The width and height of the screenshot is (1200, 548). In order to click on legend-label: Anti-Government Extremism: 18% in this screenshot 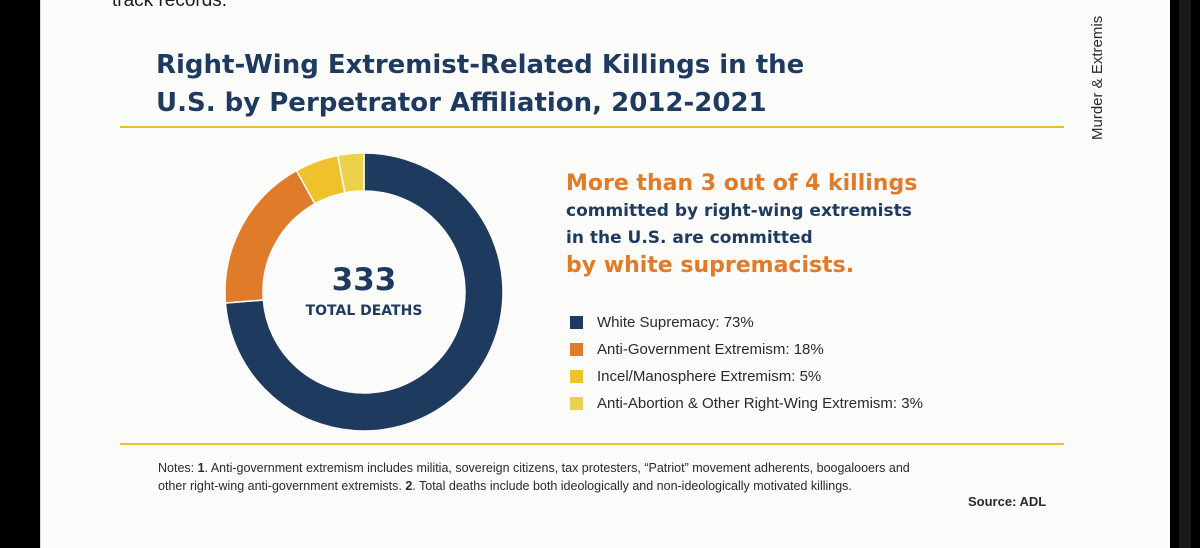, I will do `click(710, 349)`.